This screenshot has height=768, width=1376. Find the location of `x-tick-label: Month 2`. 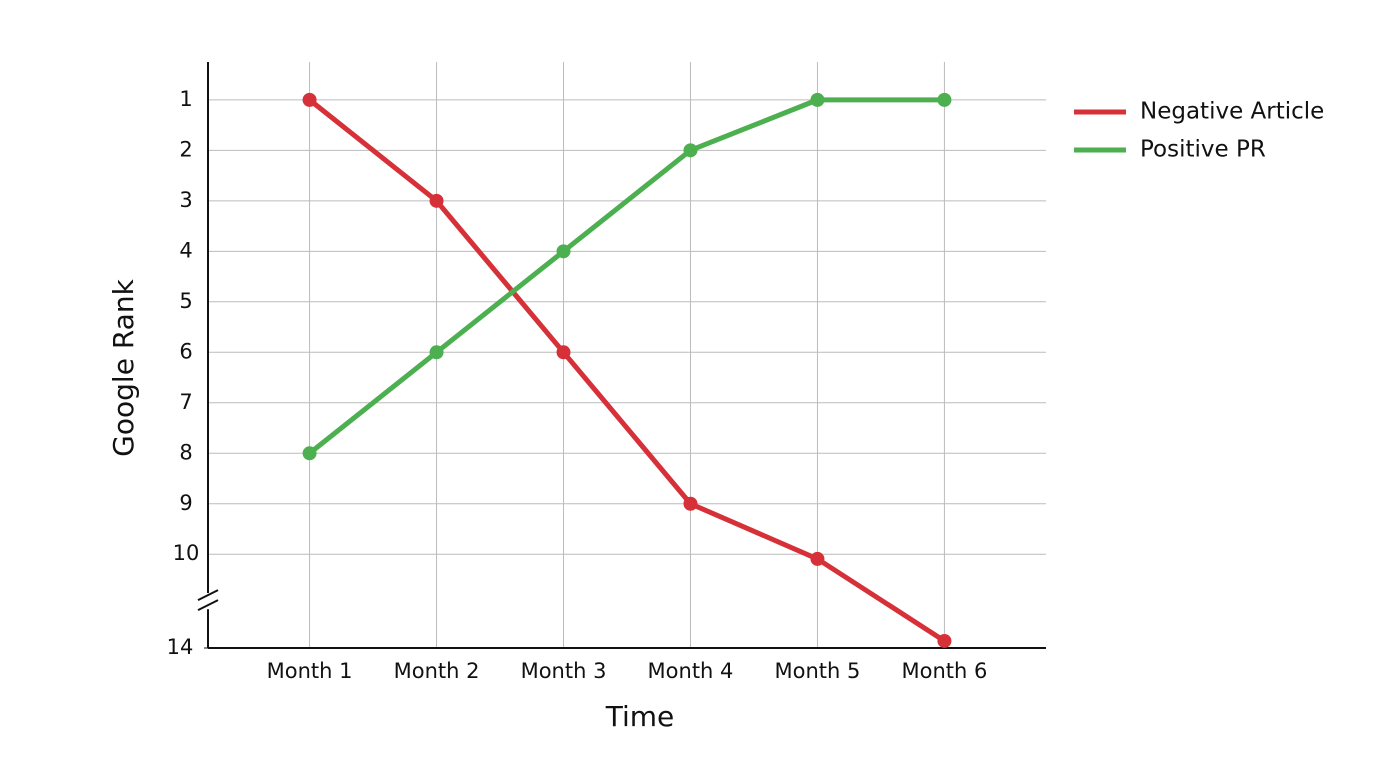

x-tick-label: Month 2 is located at coordinates (437, 671).